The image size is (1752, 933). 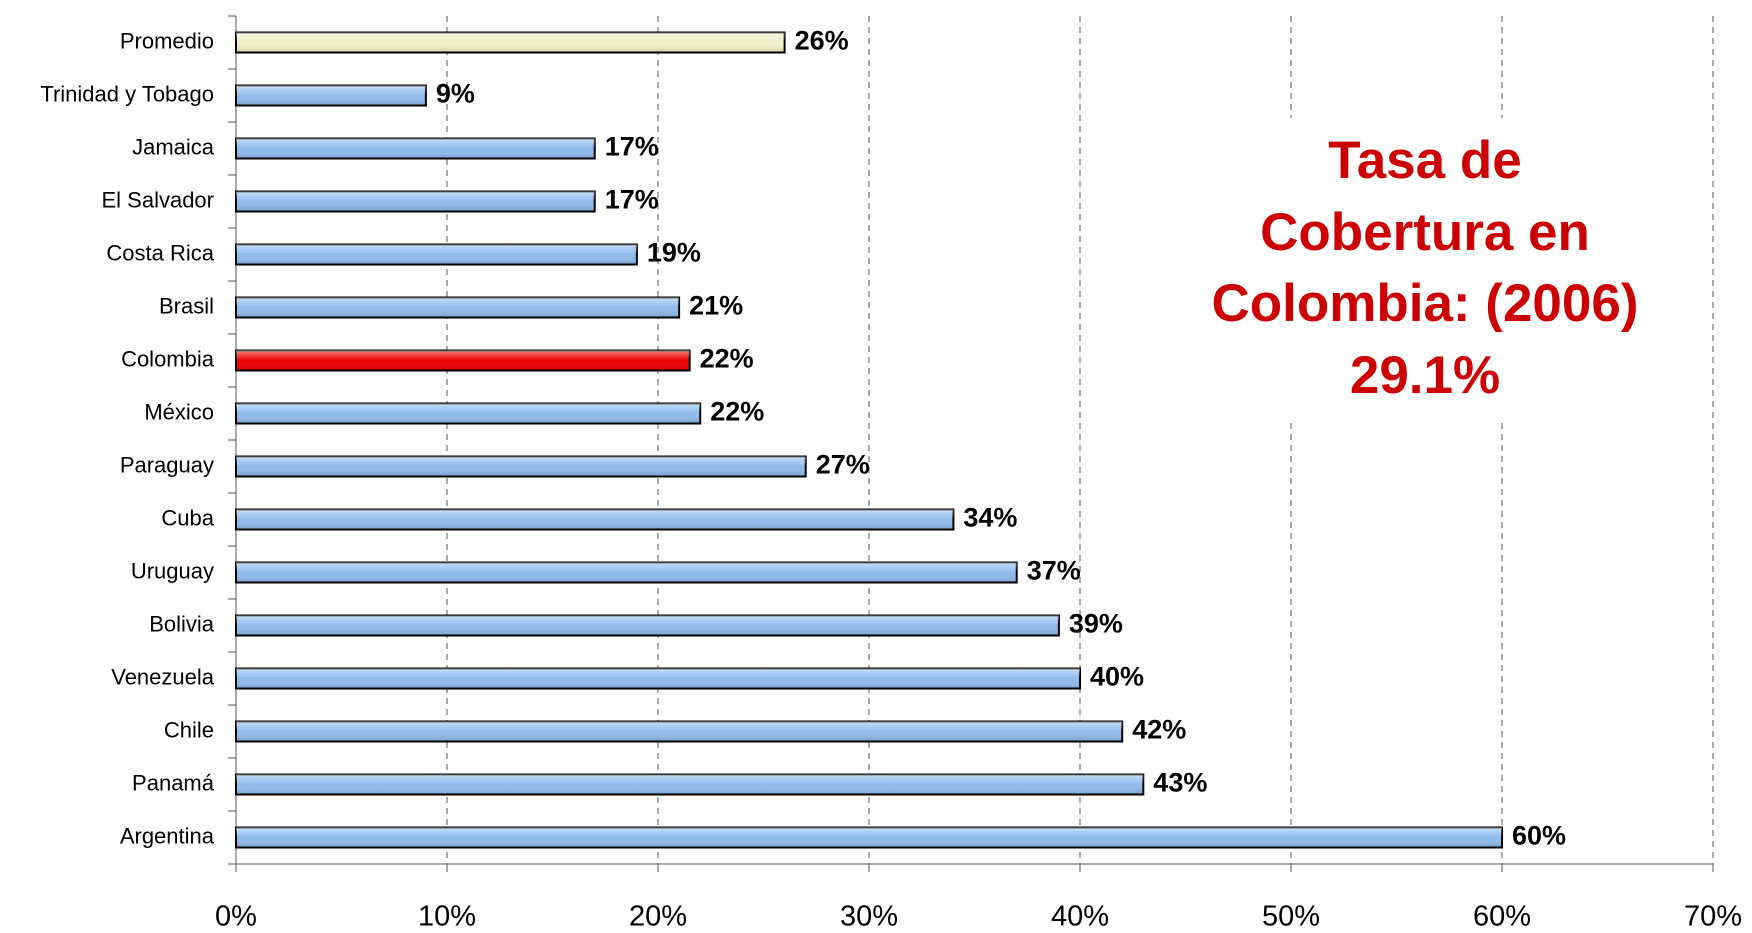 I want to click on x-tick-label: 30%, so click(x=869, y=917).